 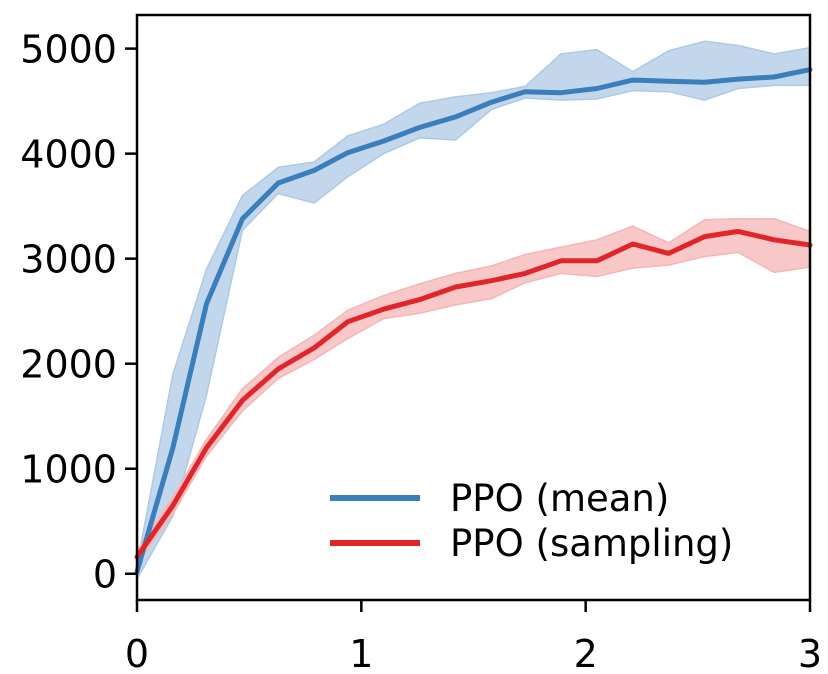 What do you see at coordinates (105, 575) in the screenshot?
I see `y-tick-label: 0` at bounding box center [105, 575].